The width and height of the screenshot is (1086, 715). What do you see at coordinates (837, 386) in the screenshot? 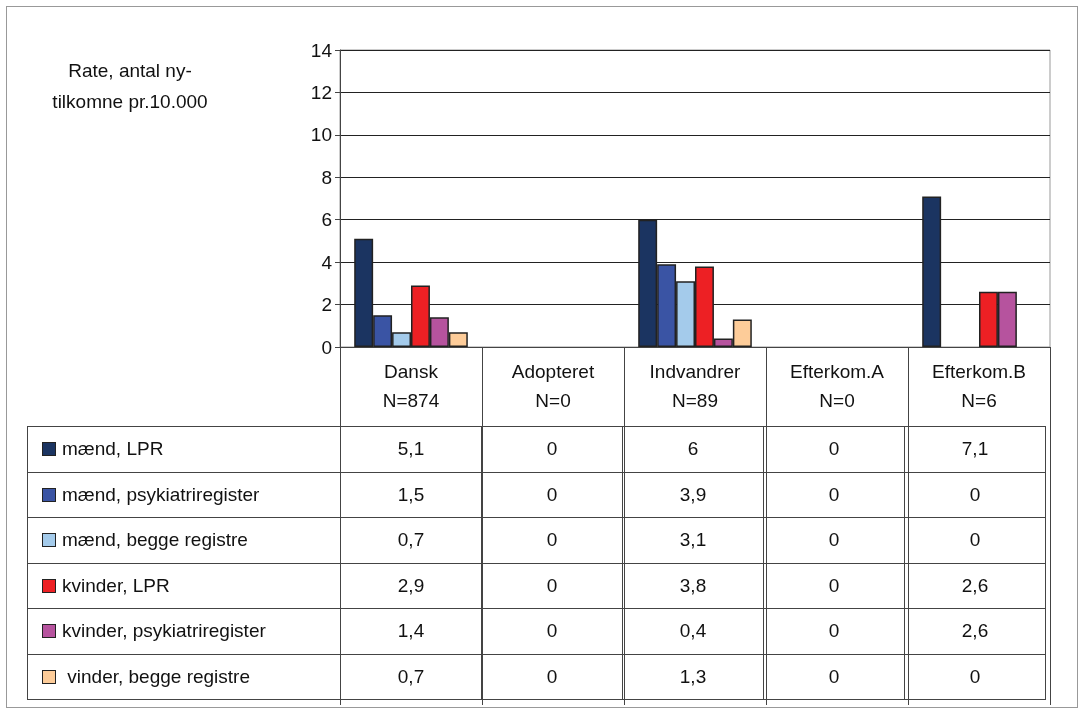
I see `x-tick-label: Efterkom.A N=0` at bounding box center [837, 386].